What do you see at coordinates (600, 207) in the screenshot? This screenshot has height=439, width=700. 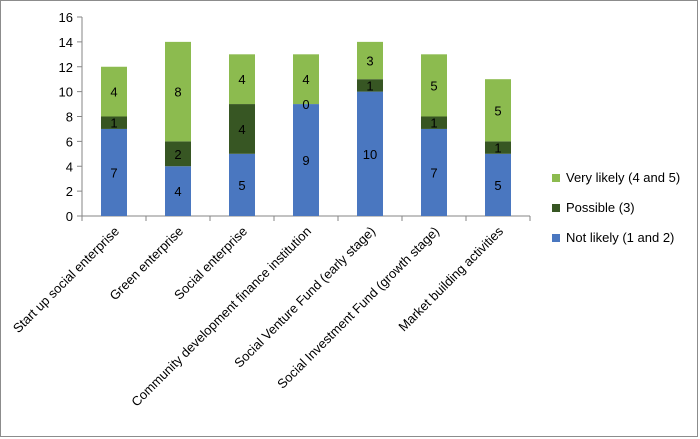 I see `legend-label: Possible (3)` at bounding box center [600, 207].